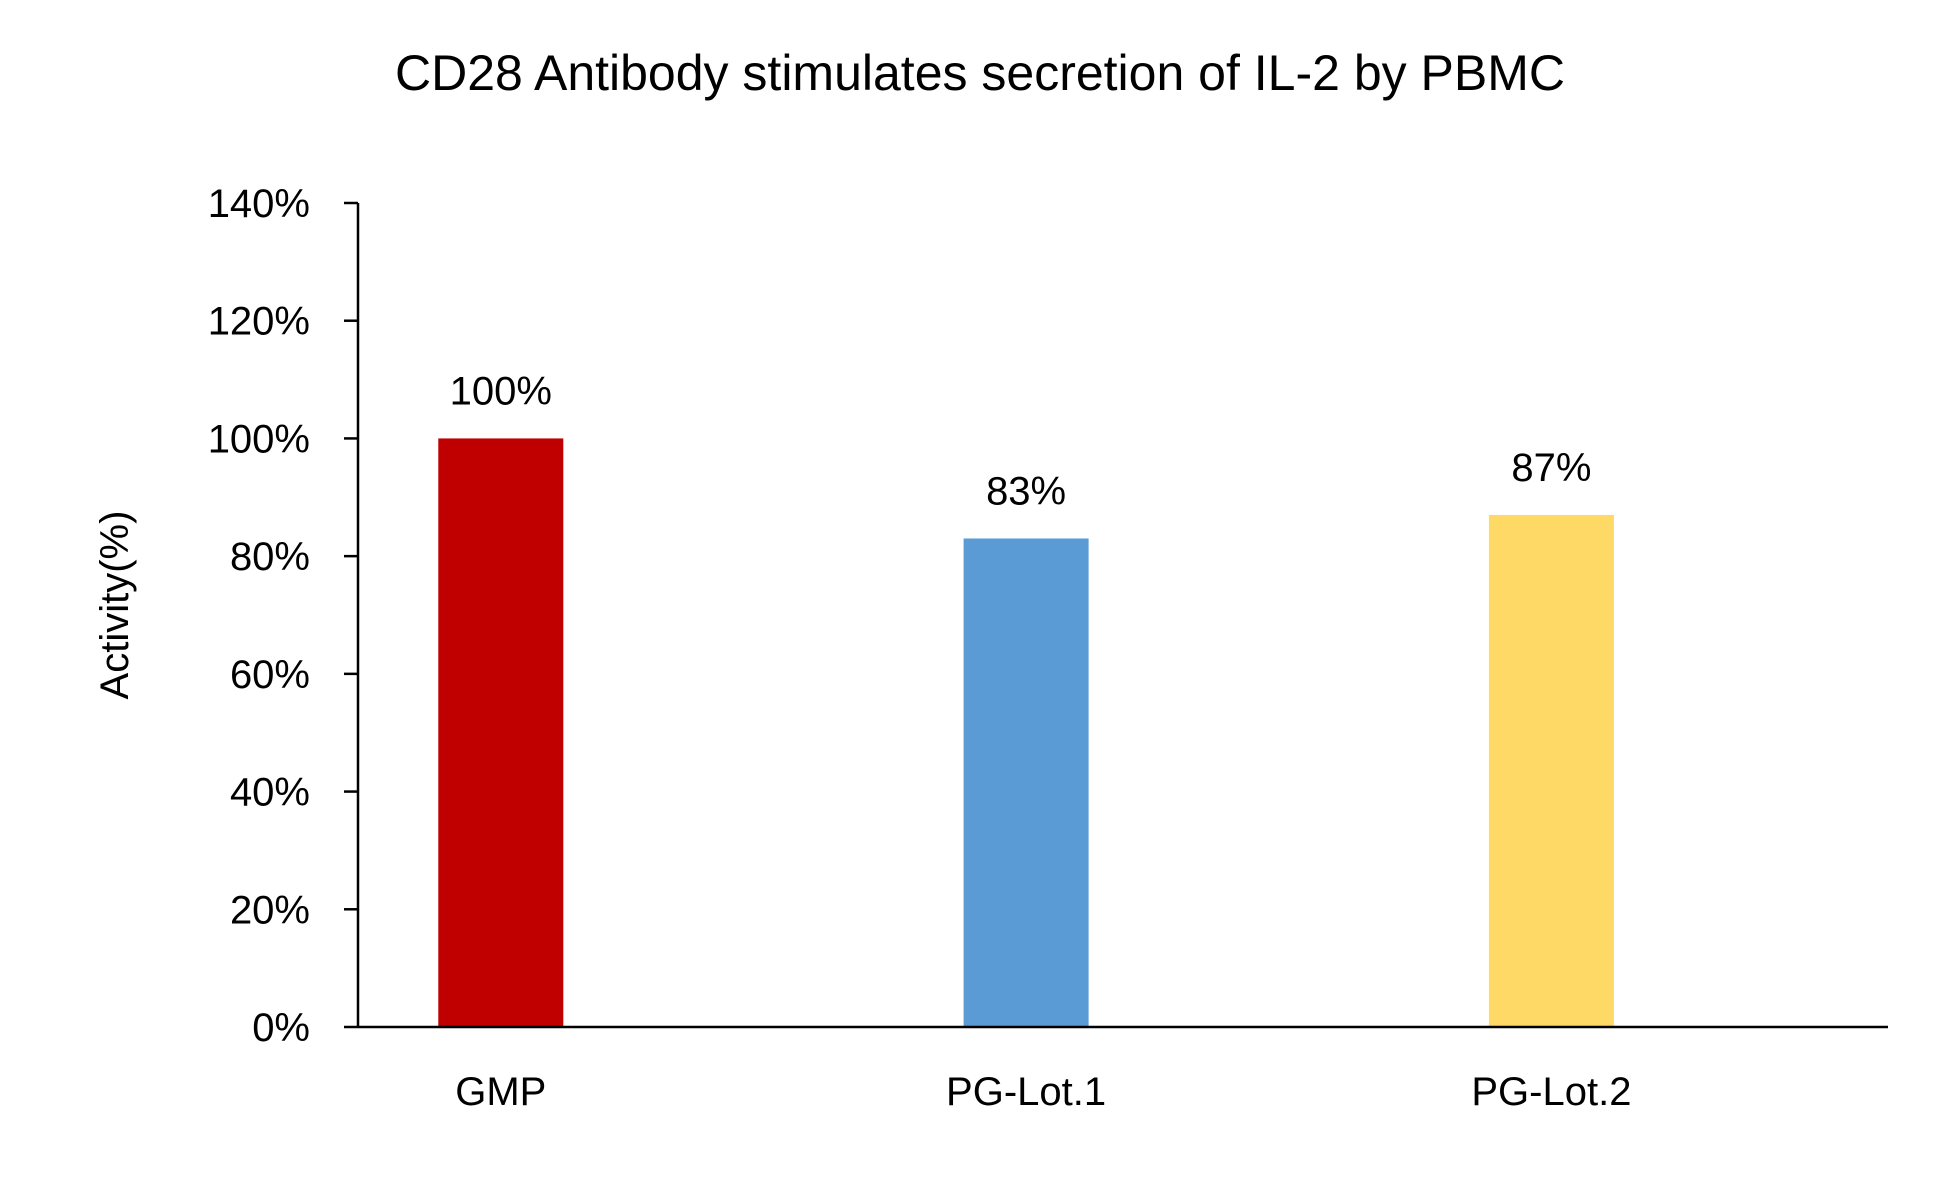  Describe the element at coordinates (501, 732) in the screenshot. I see `bar-gmp` at that location.